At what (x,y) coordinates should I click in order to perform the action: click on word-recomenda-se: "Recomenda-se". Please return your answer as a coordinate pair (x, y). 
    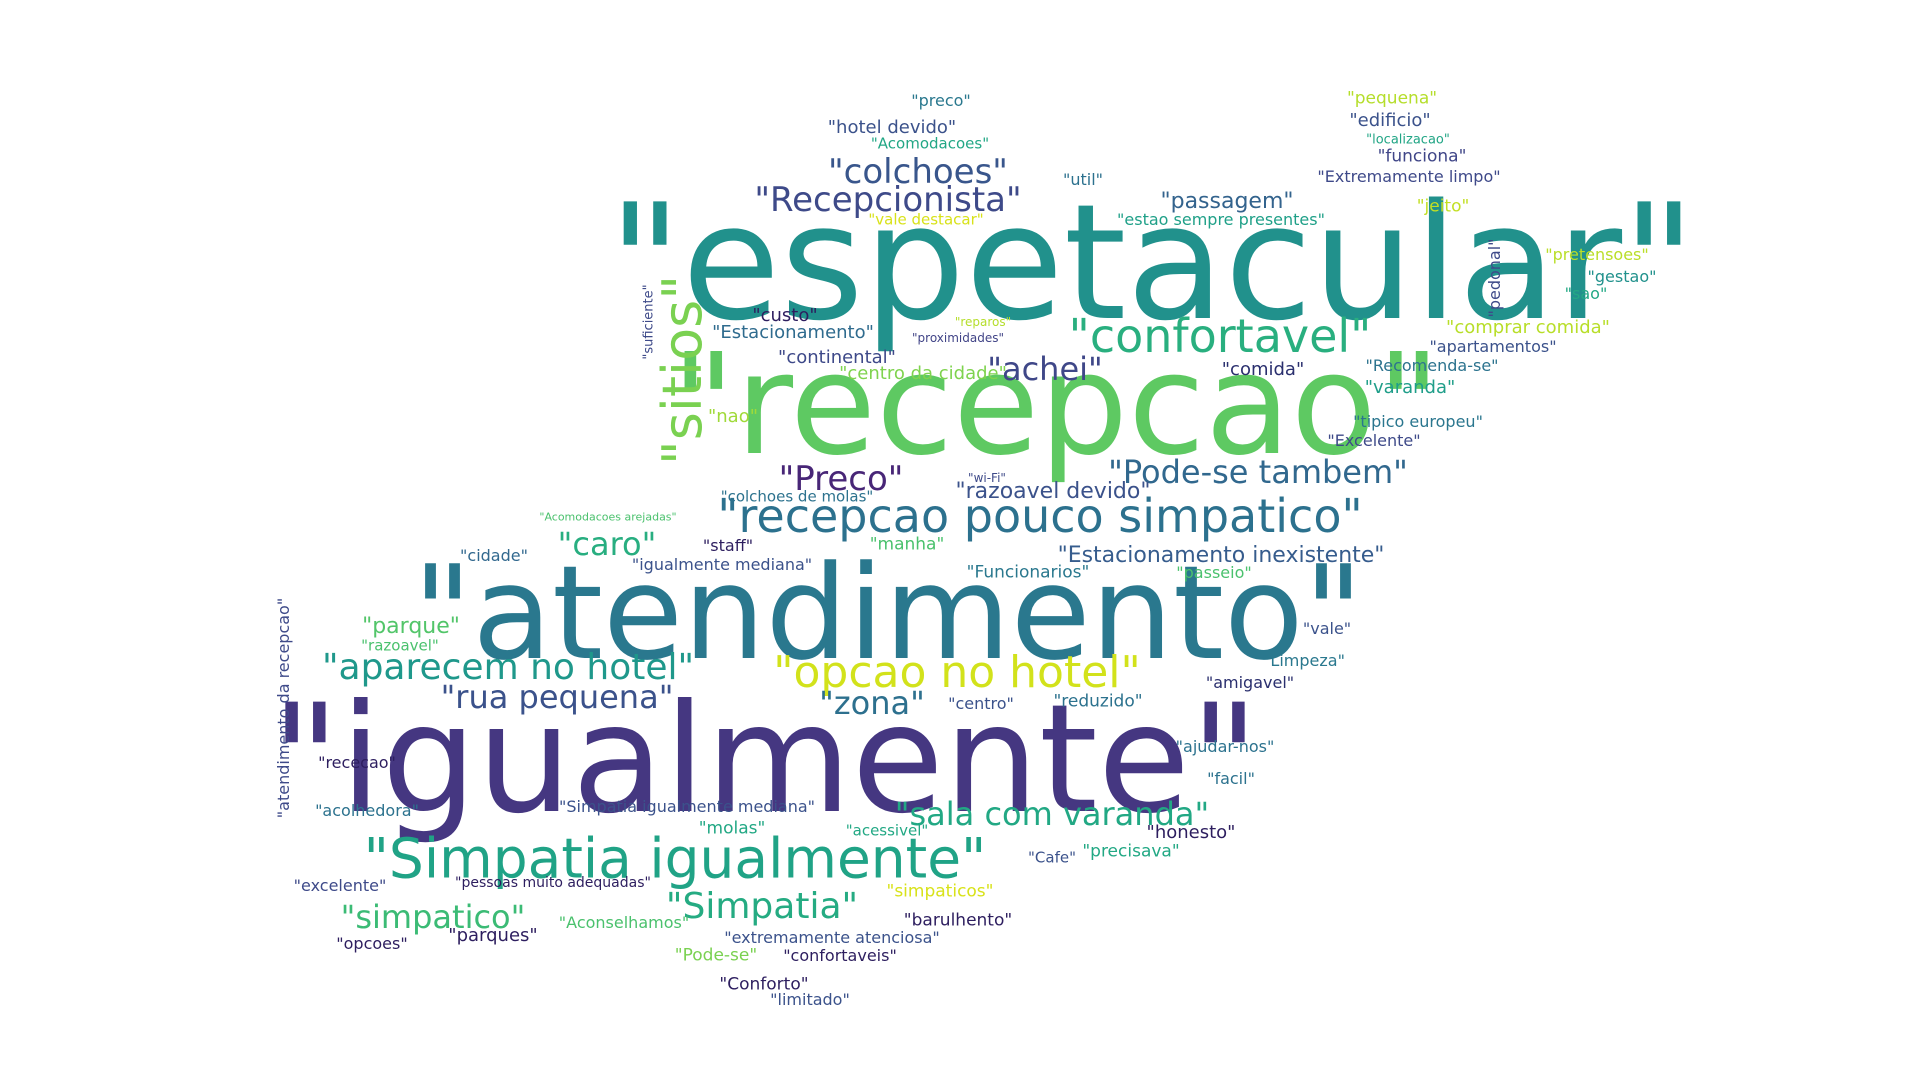
    Looking at the image, I should click on (1432, 365).